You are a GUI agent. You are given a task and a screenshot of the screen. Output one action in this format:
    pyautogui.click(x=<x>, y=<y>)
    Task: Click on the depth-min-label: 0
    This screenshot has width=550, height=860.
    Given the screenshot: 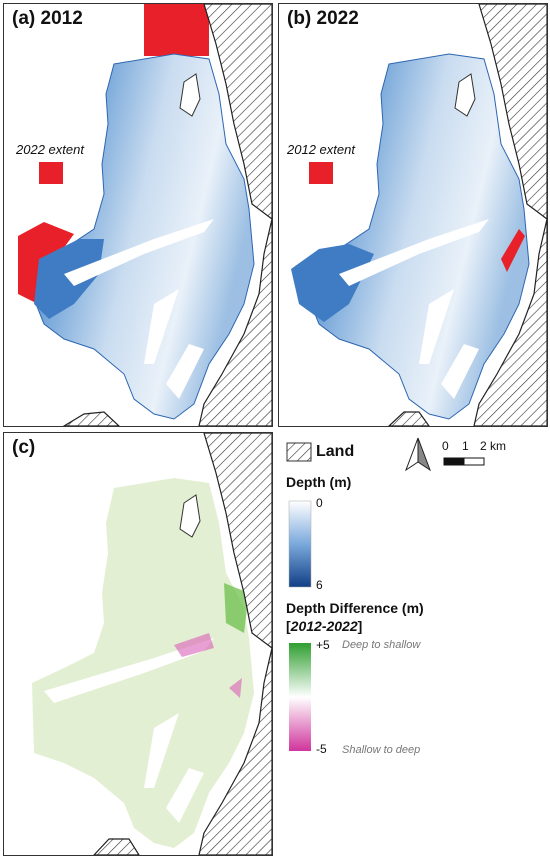 What is the action you would take?
    pyautogui.click(x=319, y=503)
    